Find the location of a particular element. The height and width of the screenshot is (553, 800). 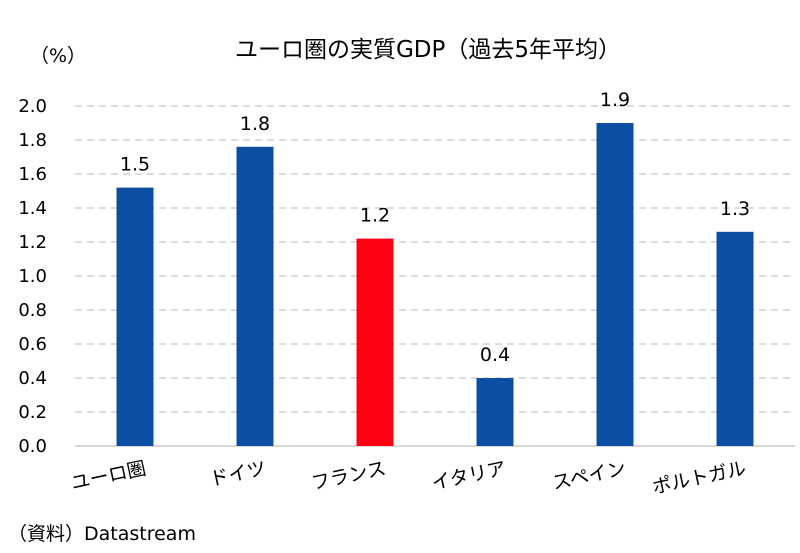

category-label: イタリア is located at coordinates (469, 475).